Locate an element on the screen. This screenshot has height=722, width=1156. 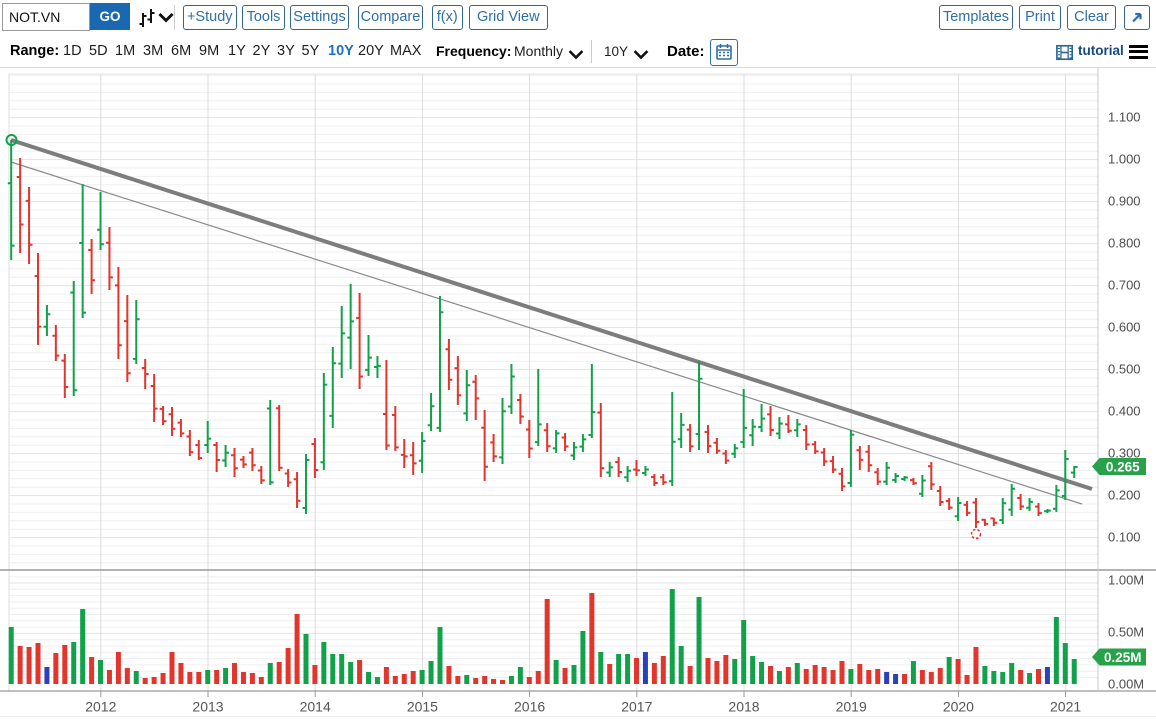
svg-text: 2012 is located at coordinates (100, 707).